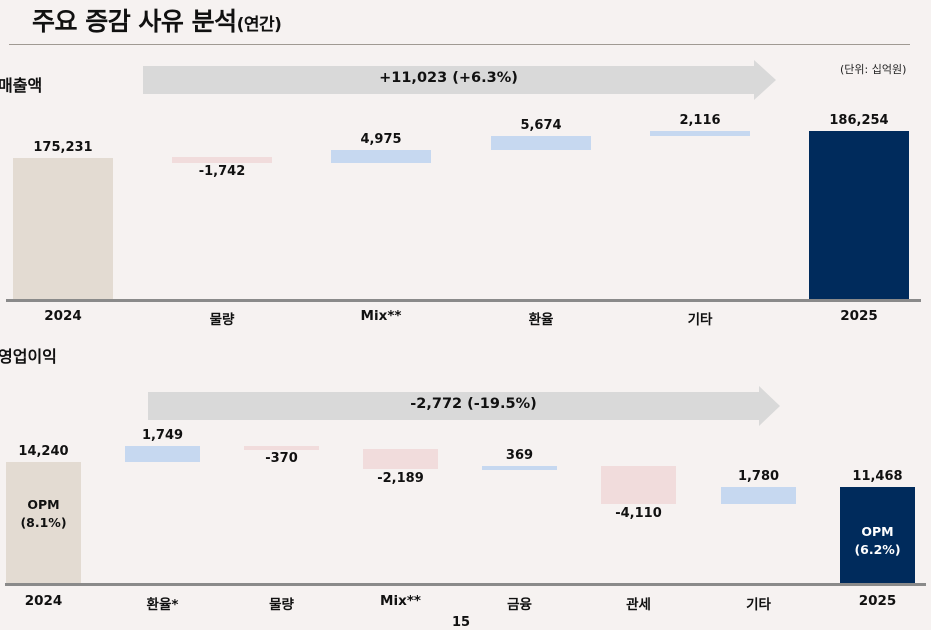  Describe the element at coordinates (222, 171) in the screenshot. I see `value-revenue-volume: -1,742` at that location.